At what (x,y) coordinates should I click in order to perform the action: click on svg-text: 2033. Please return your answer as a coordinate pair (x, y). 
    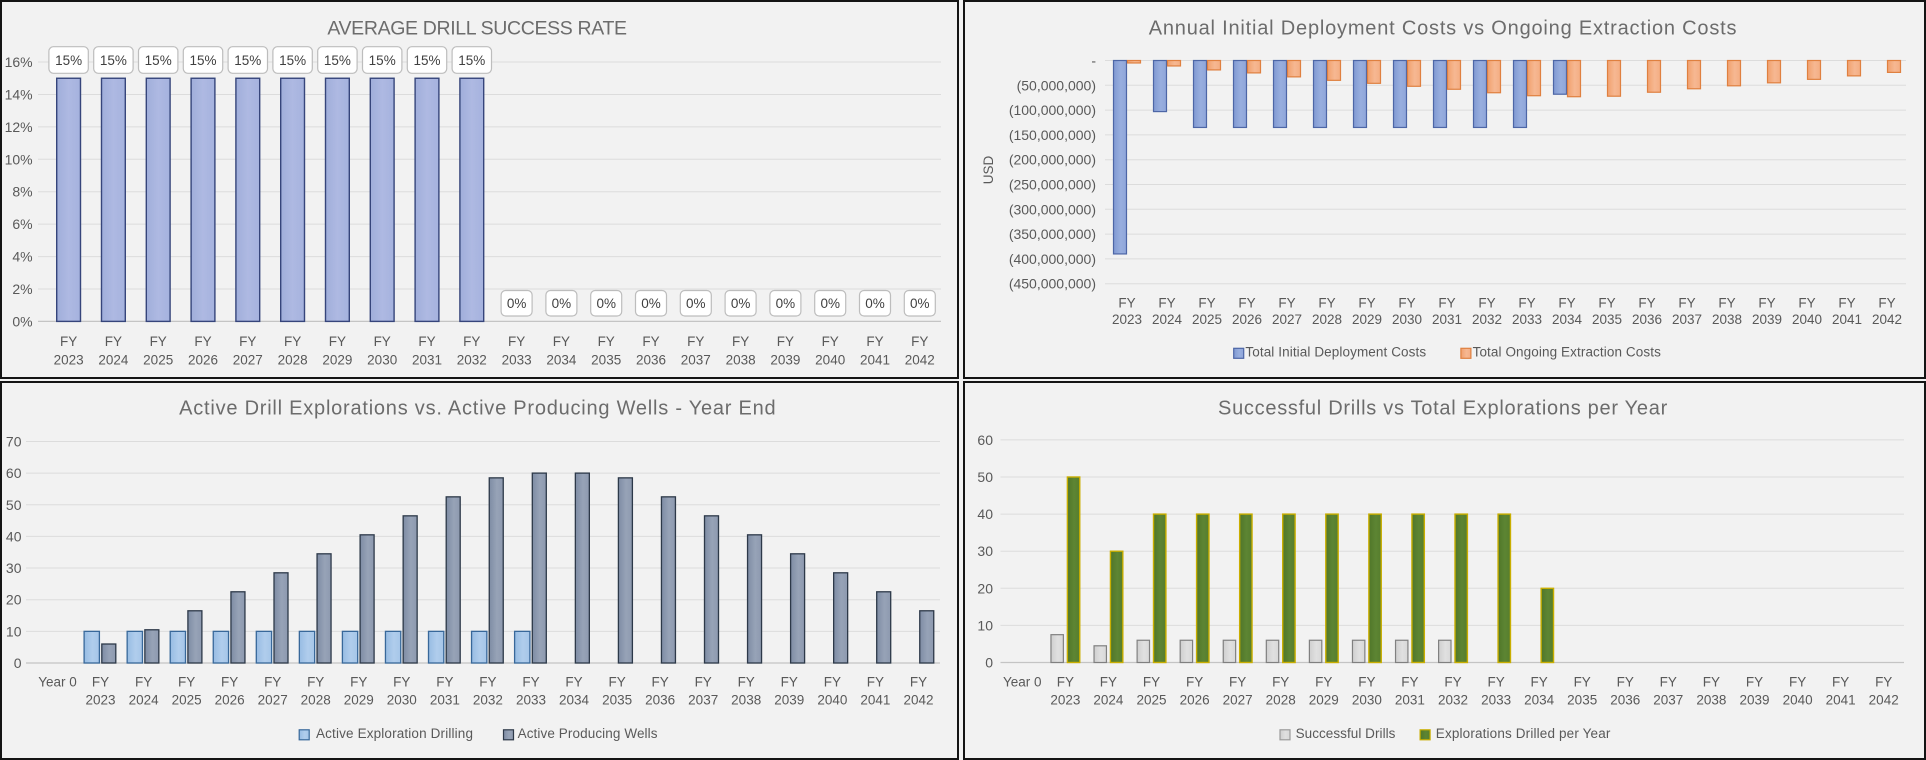
    Looking at the image, I should click on (517, 360).